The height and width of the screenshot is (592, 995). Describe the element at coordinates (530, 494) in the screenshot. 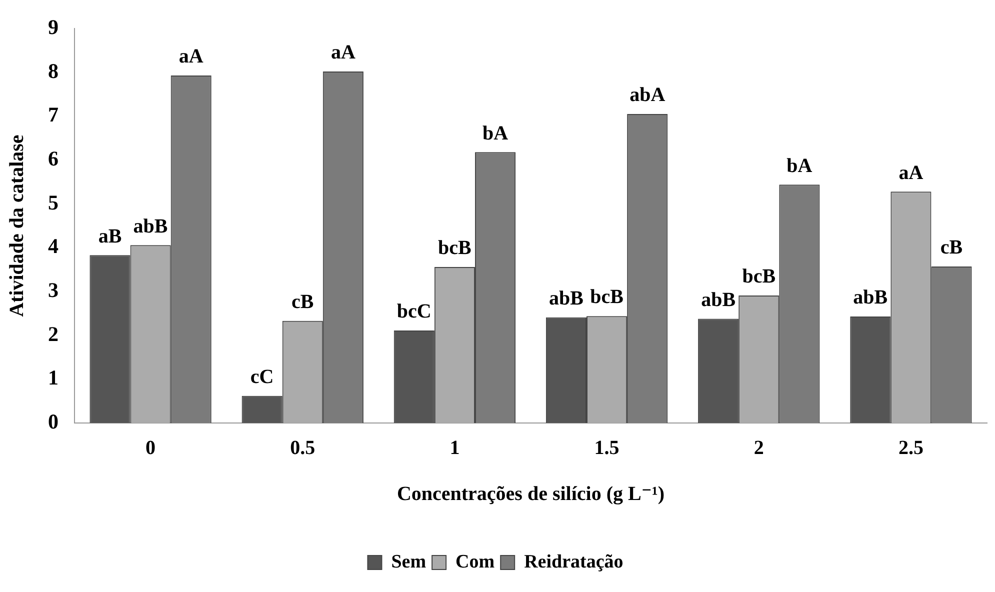

I see `x-axis-title: Concentrações de silício (g L⁻¹)` at that location.